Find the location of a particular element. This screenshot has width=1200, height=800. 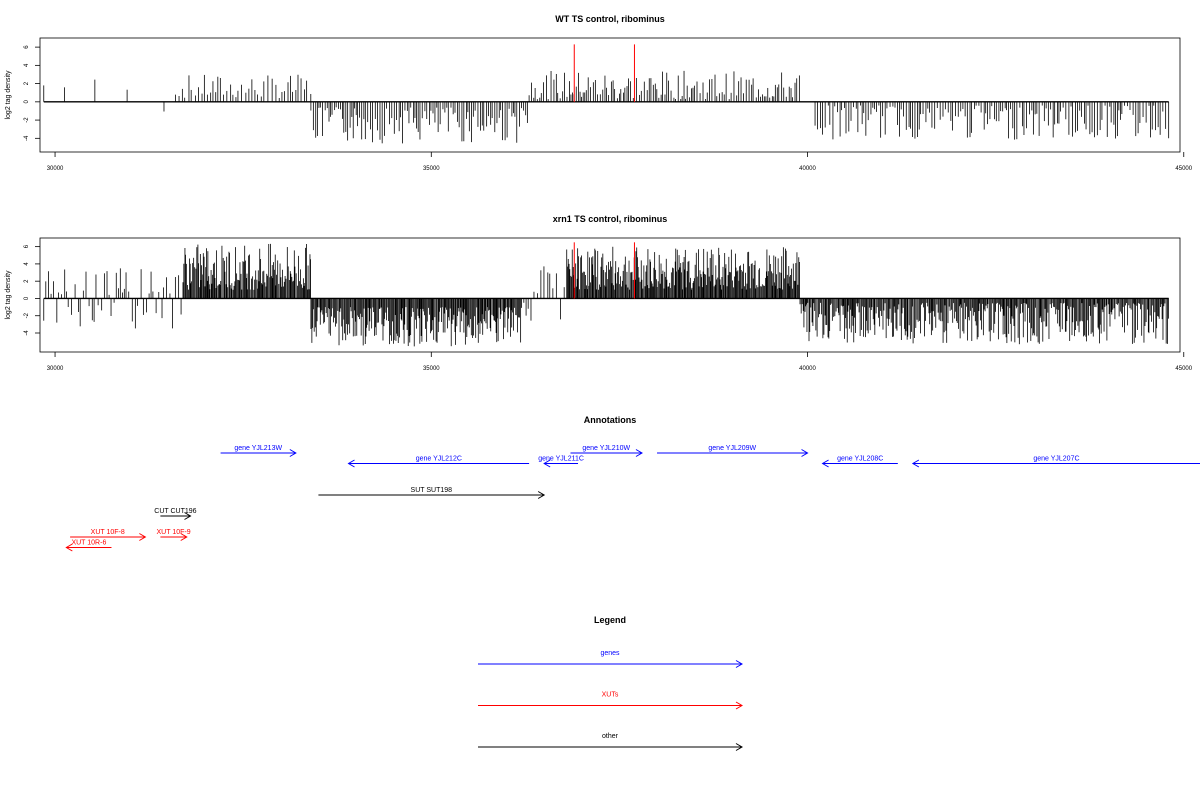

legend-title: Legend is located at coordinates (610, 620).